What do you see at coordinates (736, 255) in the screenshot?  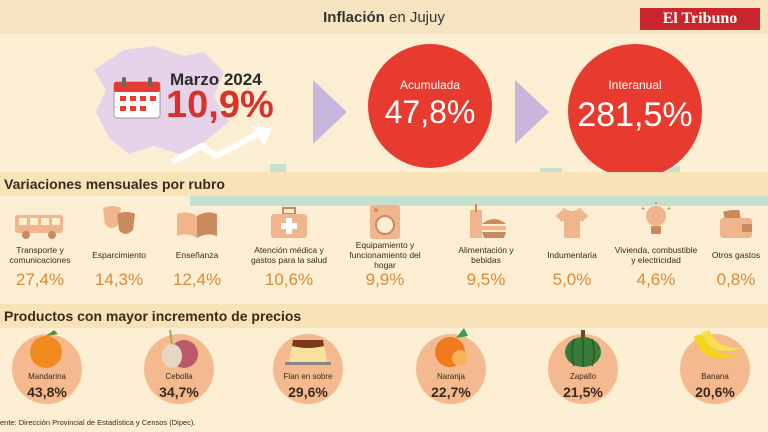 I see `rubro-name: Otros gastos` at bounding box center [736, 255].